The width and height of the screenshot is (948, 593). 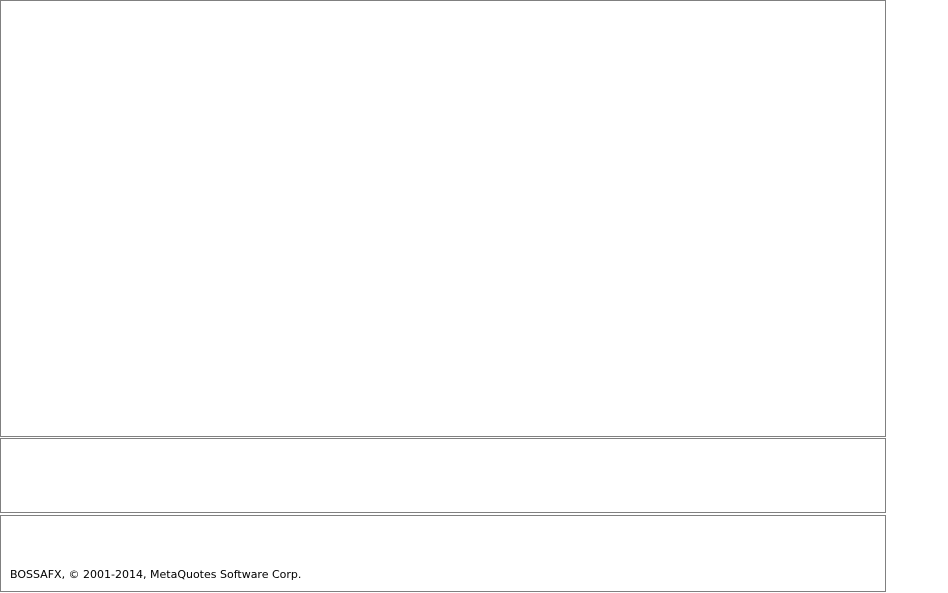 What do you see at coordinates (443, 475) in the screenshot?
I see `rsi-panel-frame` at bounding box center [443, 475].